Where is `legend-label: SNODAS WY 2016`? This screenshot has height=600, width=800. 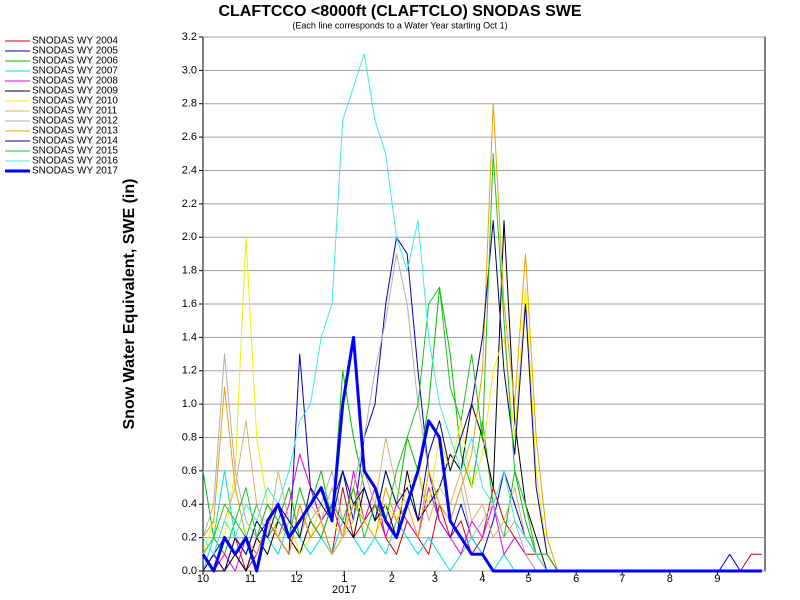 legend-label: SNODAS WY 2016 is located at coordinates (75, 161).